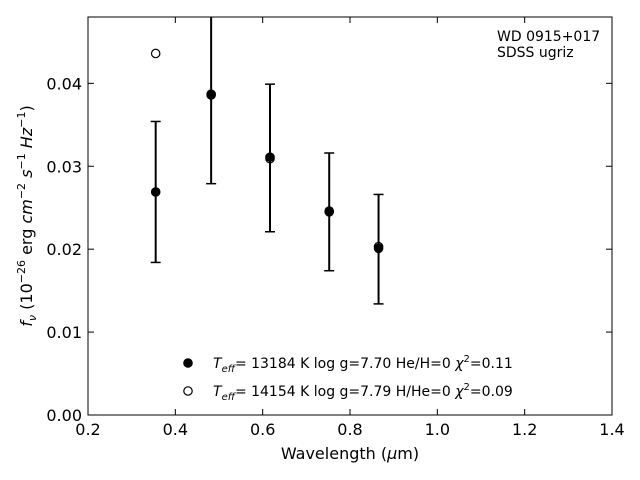  Describe the element at coordinates (437, 429) in the screenshot. I see `x-tick-label: 1.0` at that location.